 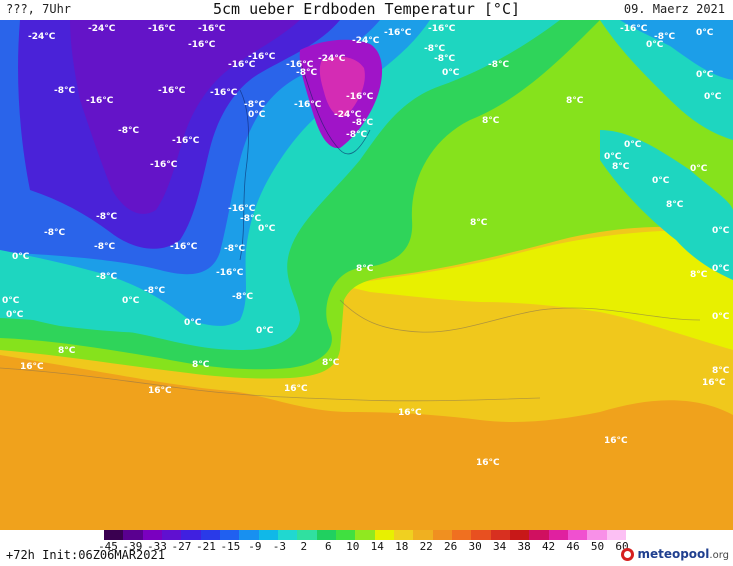 What do you see at coordinates (108, 546) in the screenshot?
I see `colorbar-tick-label: -45` at bounding box center [108, 546].